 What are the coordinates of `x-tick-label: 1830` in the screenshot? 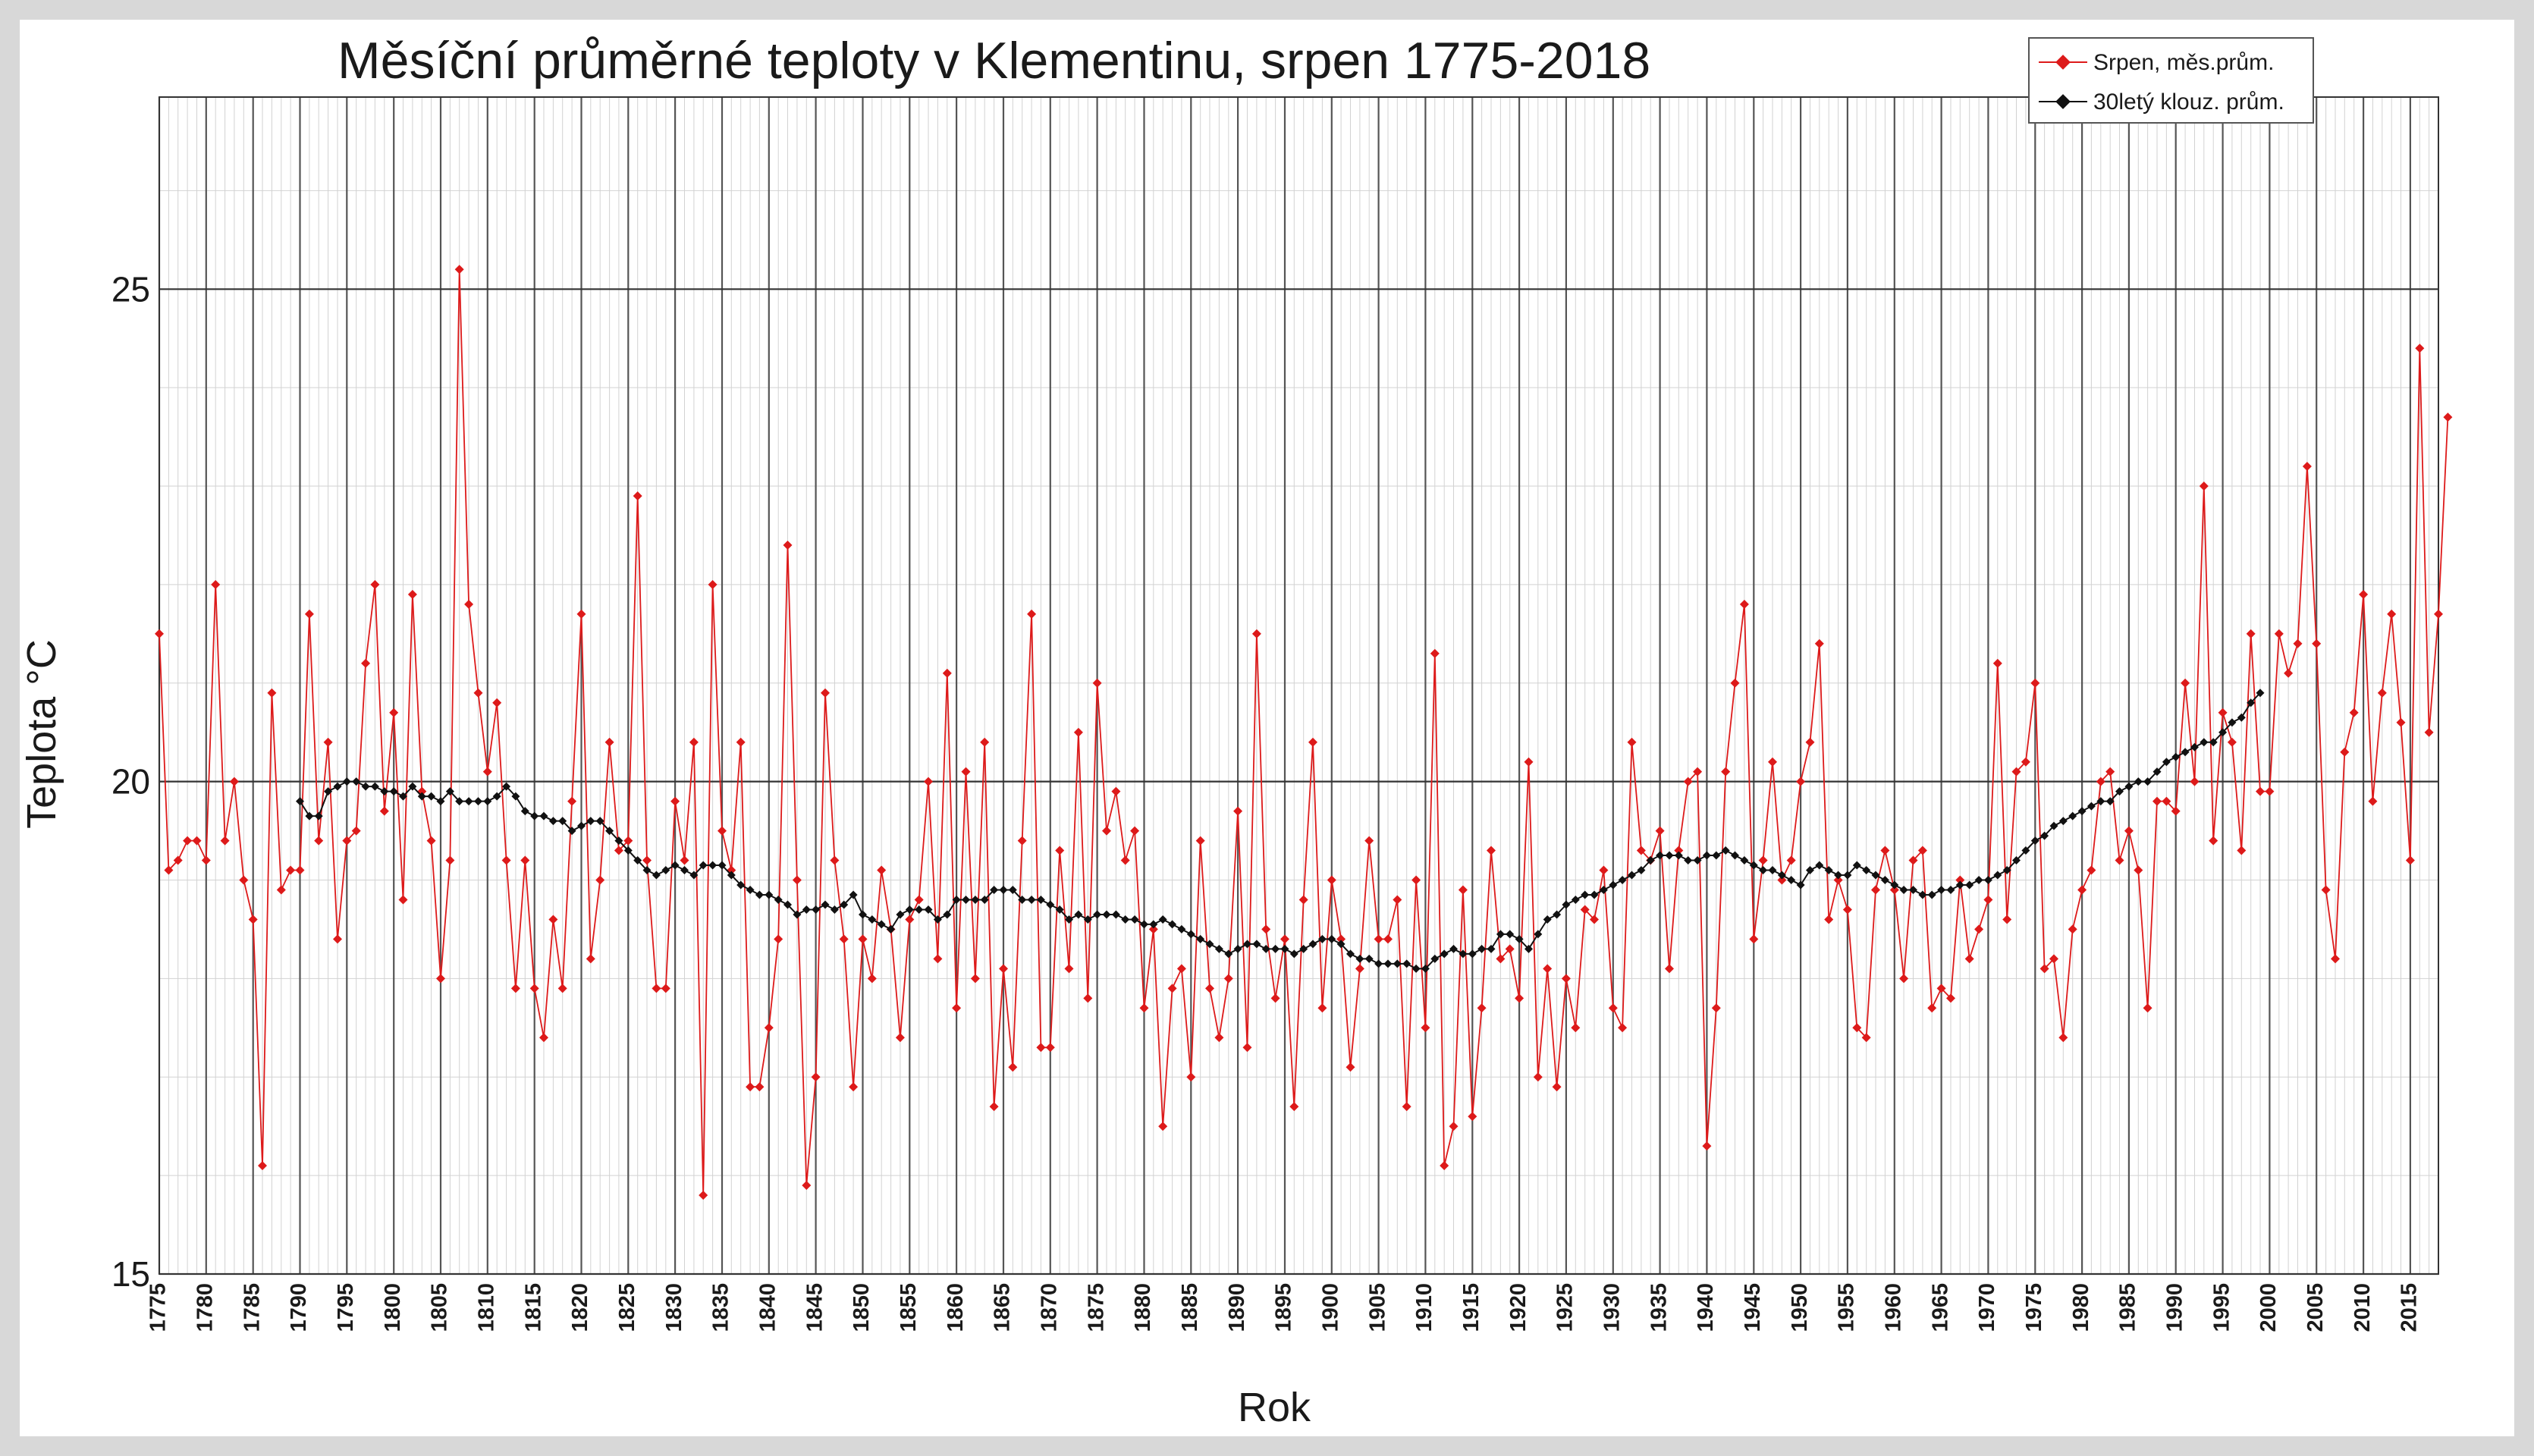 It's located at (674, 1307).